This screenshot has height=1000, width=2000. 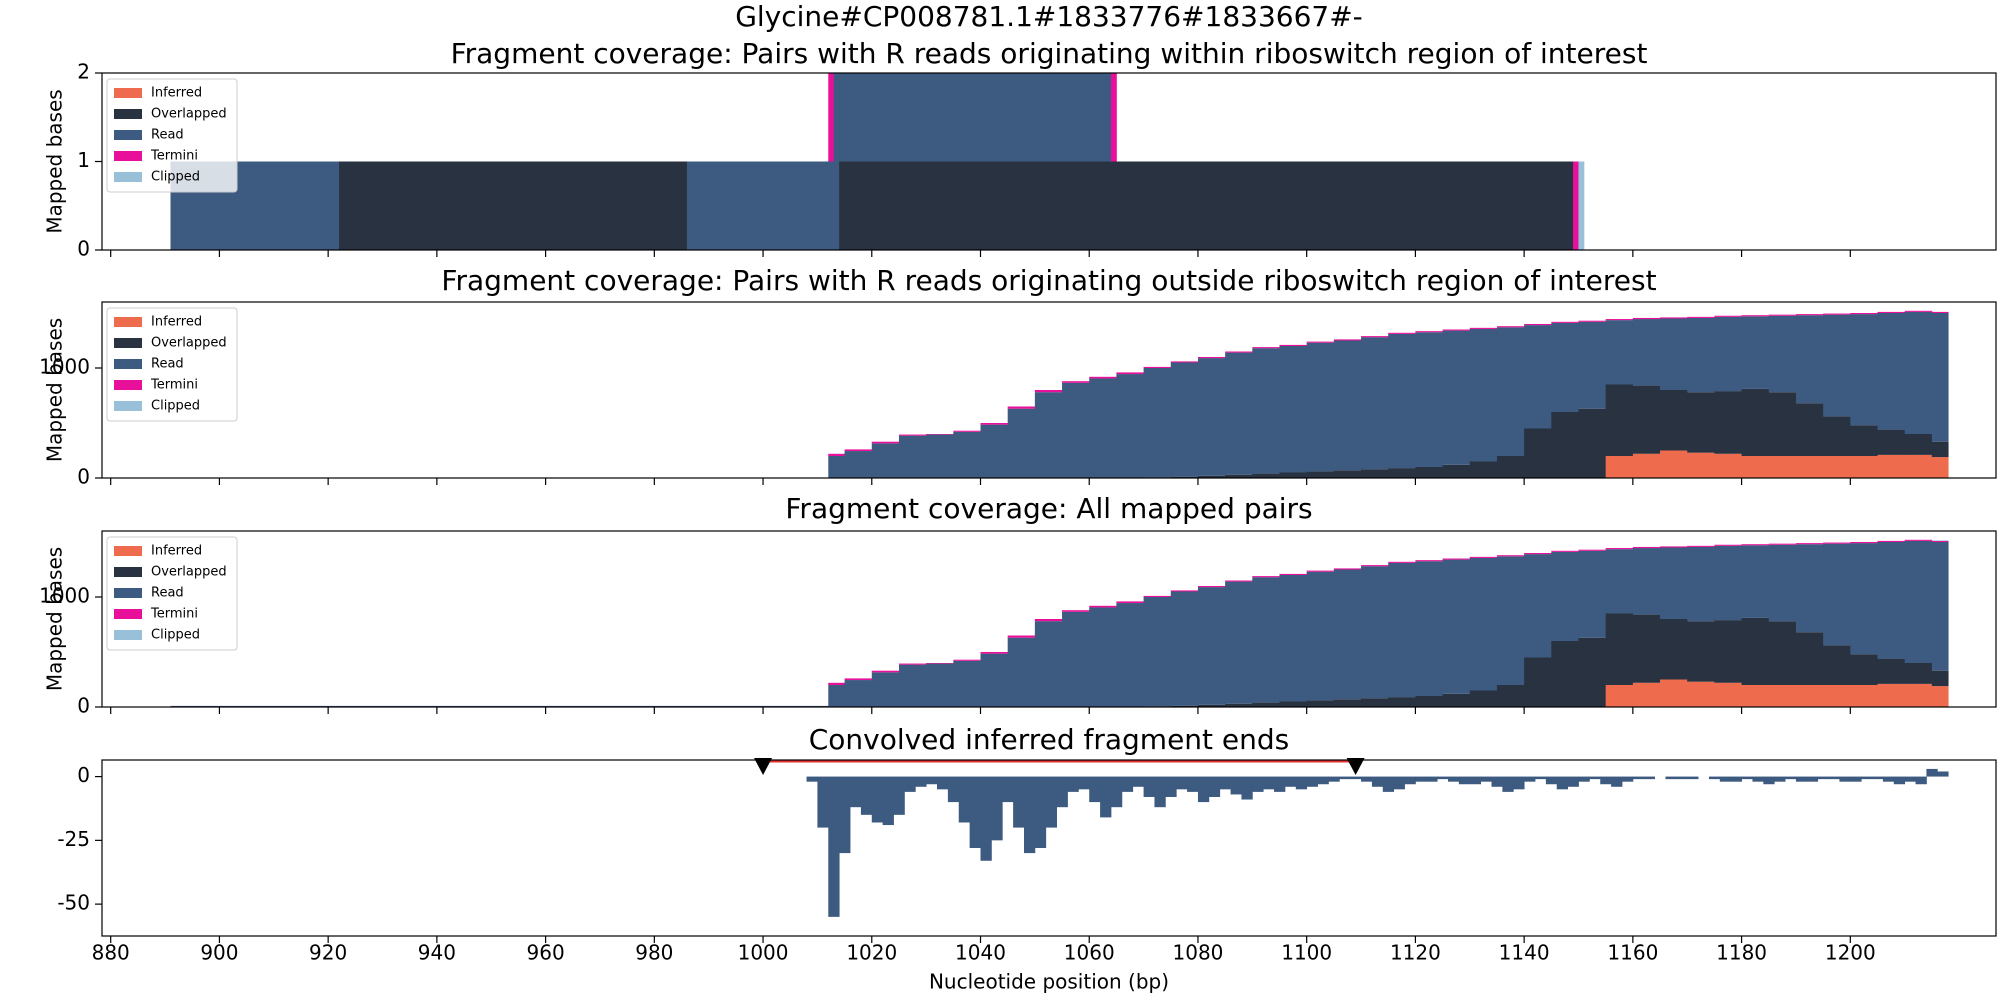 What do you see at coordinates (1049, 16) in the screenshot?
I see `suptitle: Glycine#CP008781.1#1833776#1833667#-` at bounding box center [1049, 16].